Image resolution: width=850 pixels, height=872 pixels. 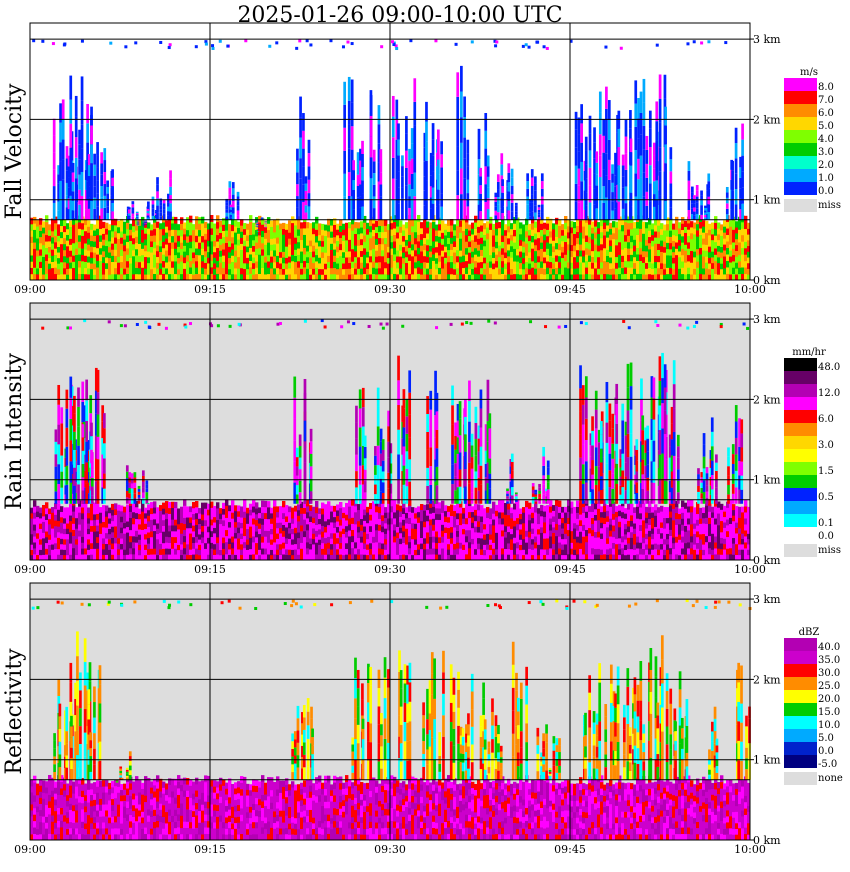 What do you see at coordinates (496, 41) in the screenshot?
I see `clutter-cell` at bounding box center [496, 41].